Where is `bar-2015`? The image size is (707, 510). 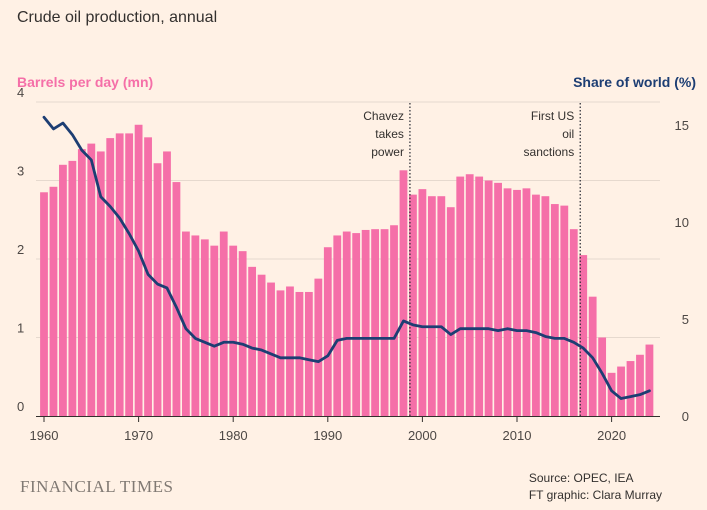
bar-2015 is located at coordinates (564, 310).